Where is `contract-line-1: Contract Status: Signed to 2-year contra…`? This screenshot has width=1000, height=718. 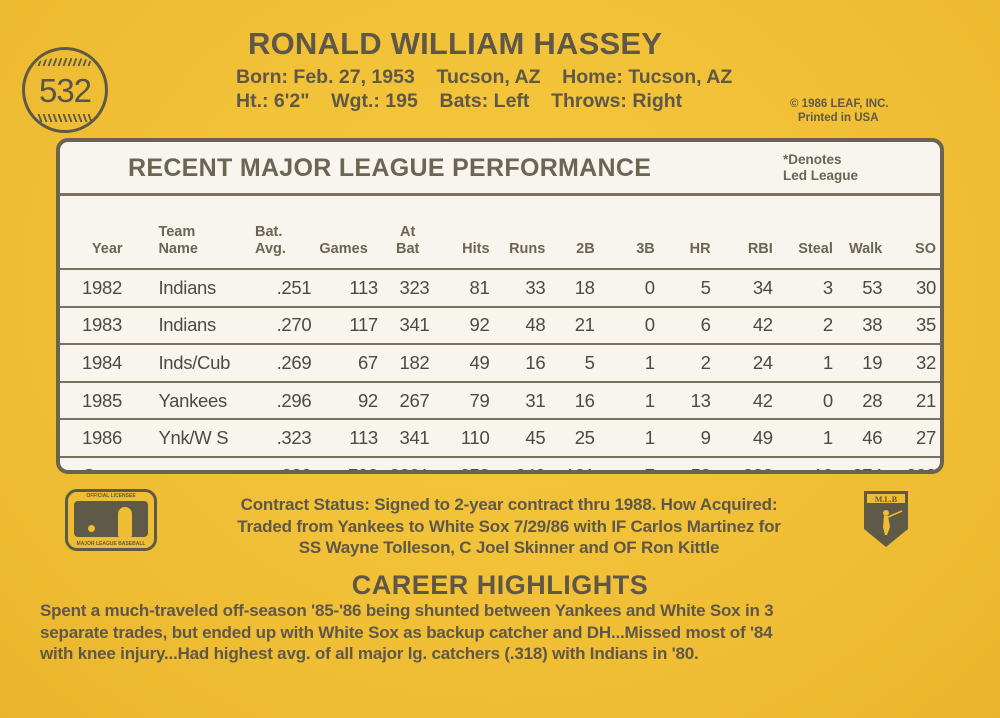 contract-line-1: Contract Status: Signed to 2-year contra… is located at coordinates (509, 504).